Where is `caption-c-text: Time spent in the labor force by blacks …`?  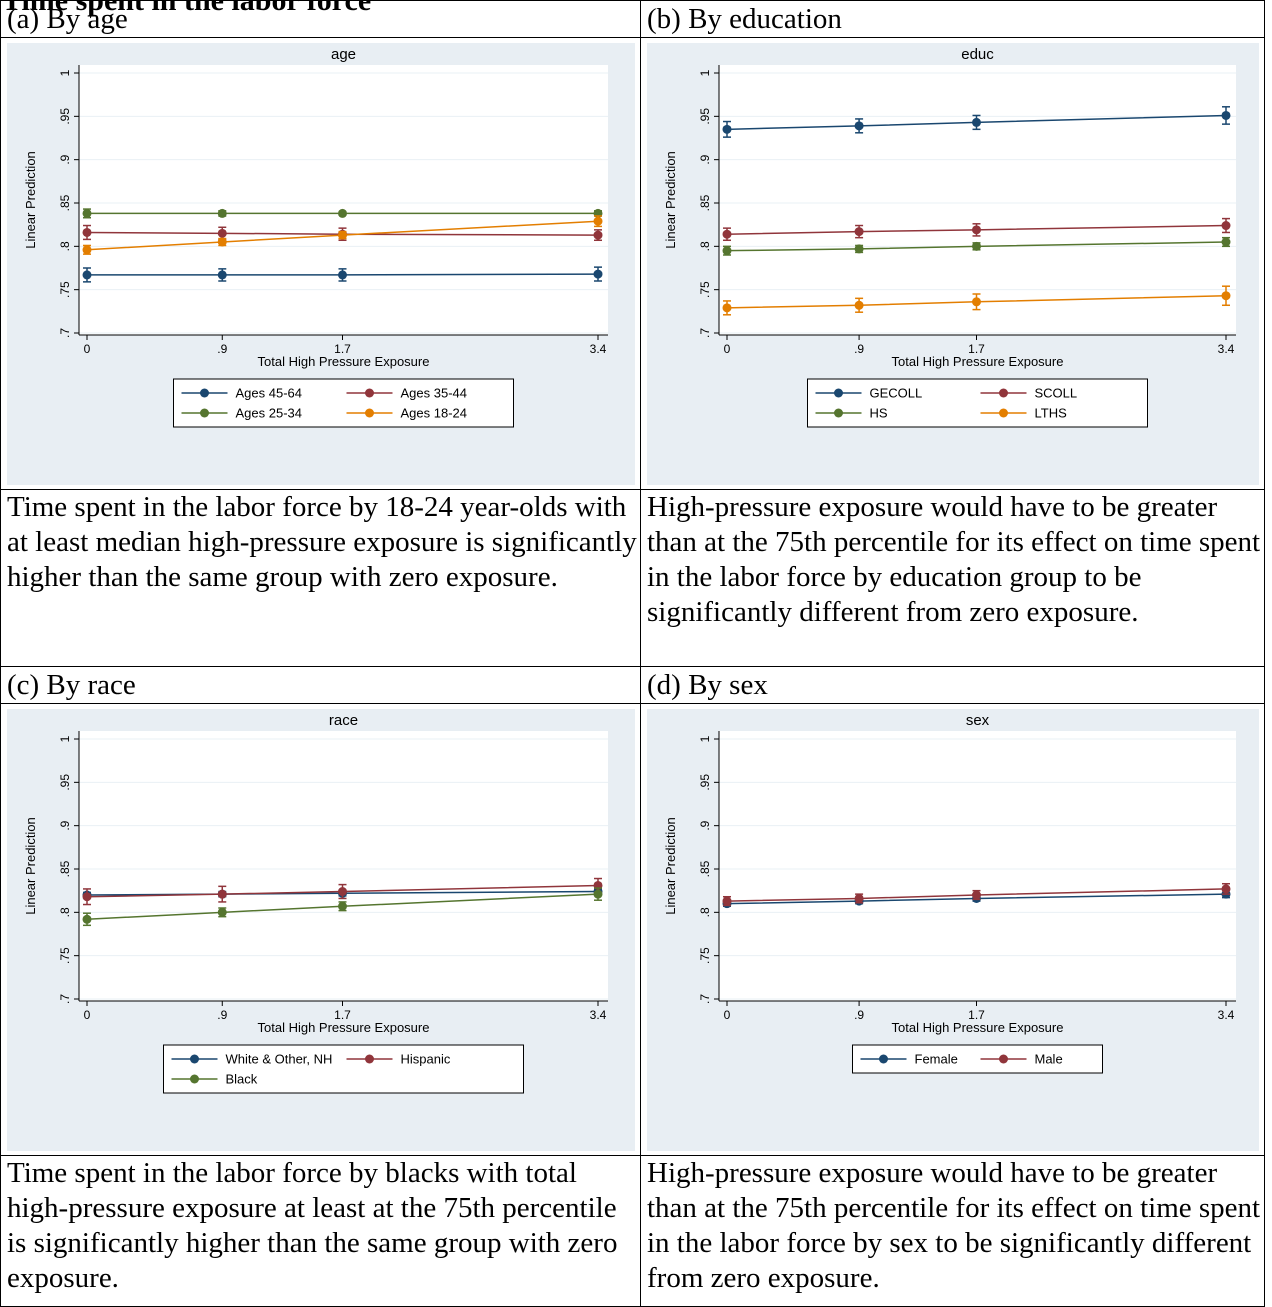
caption-c-text: Time spent in the labor force by blacks … is located at coordinates (312, 1225).